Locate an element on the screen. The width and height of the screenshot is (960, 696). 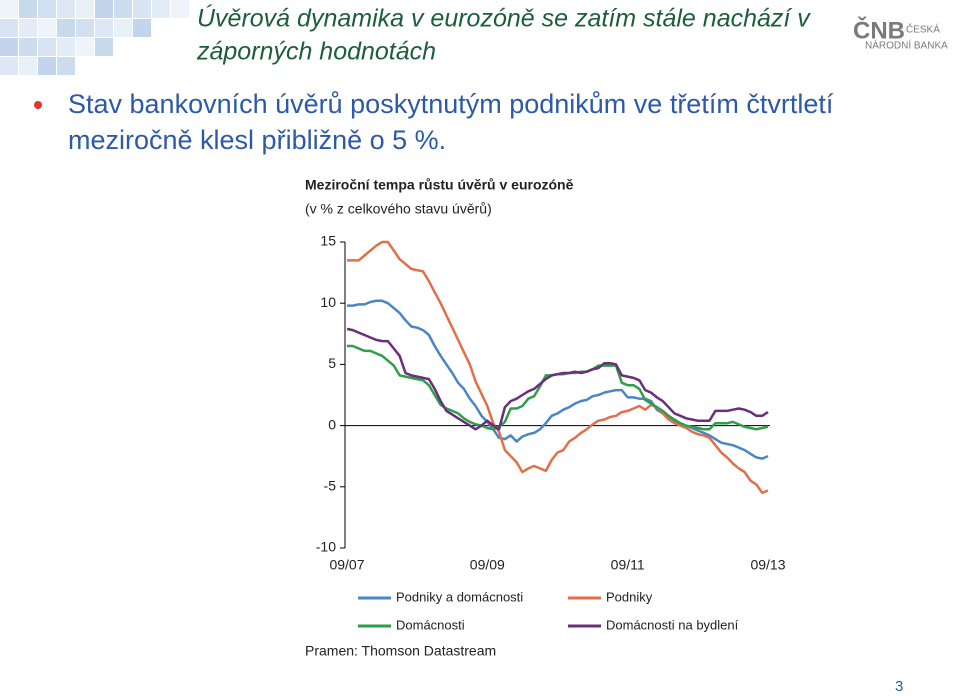
logo-text: ČESKÁ is located at coordinates (923, 29).